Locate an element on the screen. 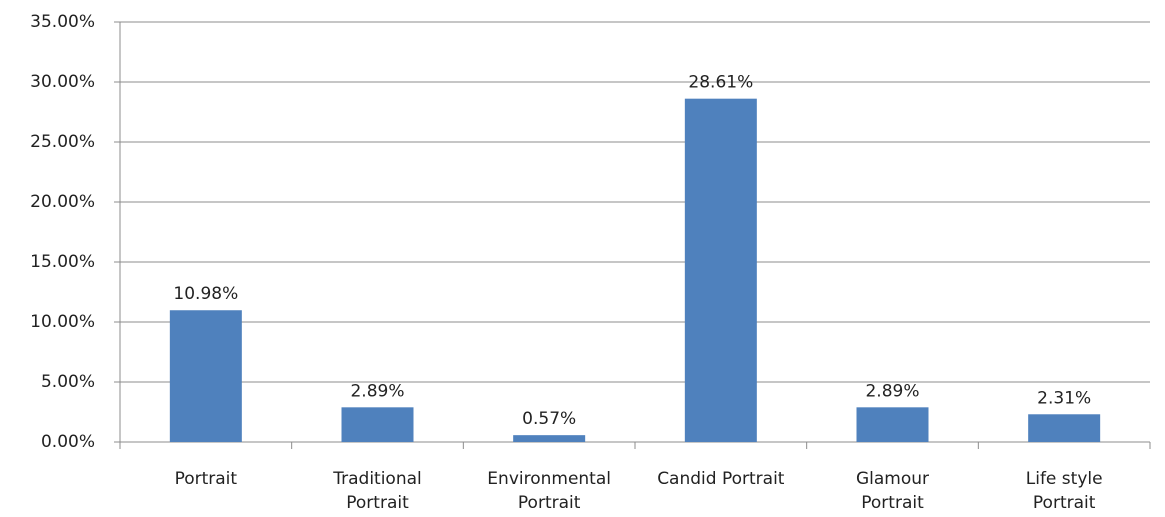 The height and width of the screenshot is (517, 1165). y-tick-label: 15.00% is located at coordinates (62, 262).